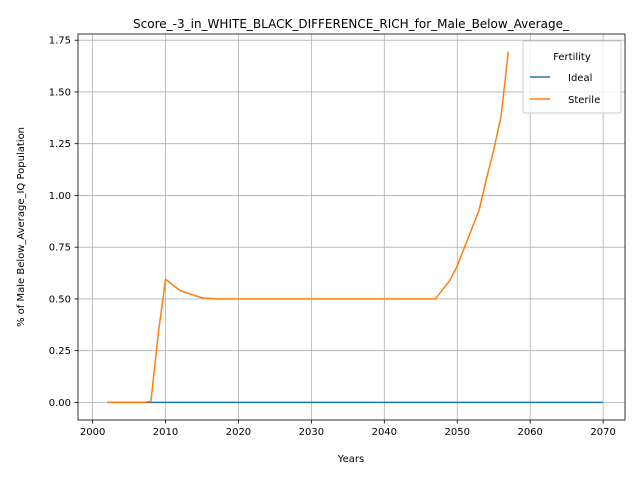 The height and width of the screenshot is (480, 640). What do you see at coordinates (238, 432) in the screenshot?
I see `x-tick-label: 2020` at bounding box center [238, 432].